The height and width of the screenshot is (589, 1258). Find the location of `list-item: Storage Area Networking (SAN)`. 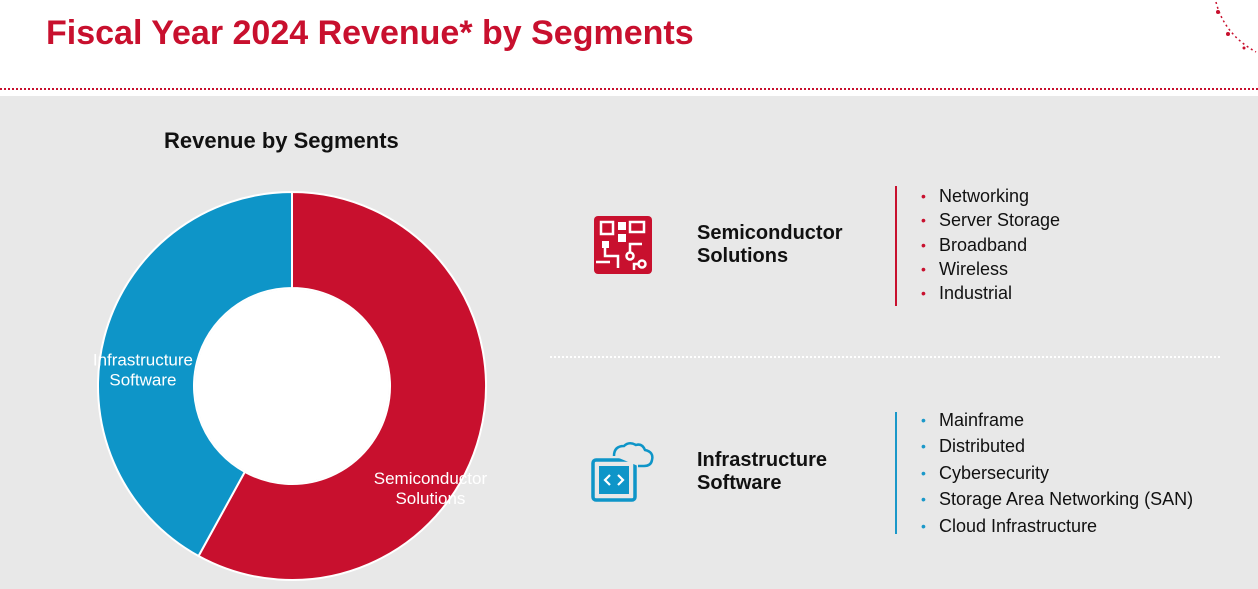

list-item: Storage Area Networking (SAN) is located at coordinates (1056, 499).